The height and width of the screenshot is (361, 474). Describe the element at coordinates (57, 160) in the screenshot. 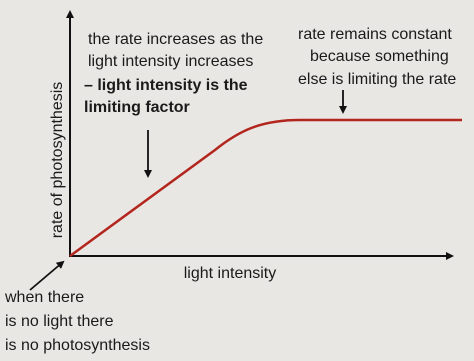

I see `y-axis-label: rate of photosynthesis` at that location.